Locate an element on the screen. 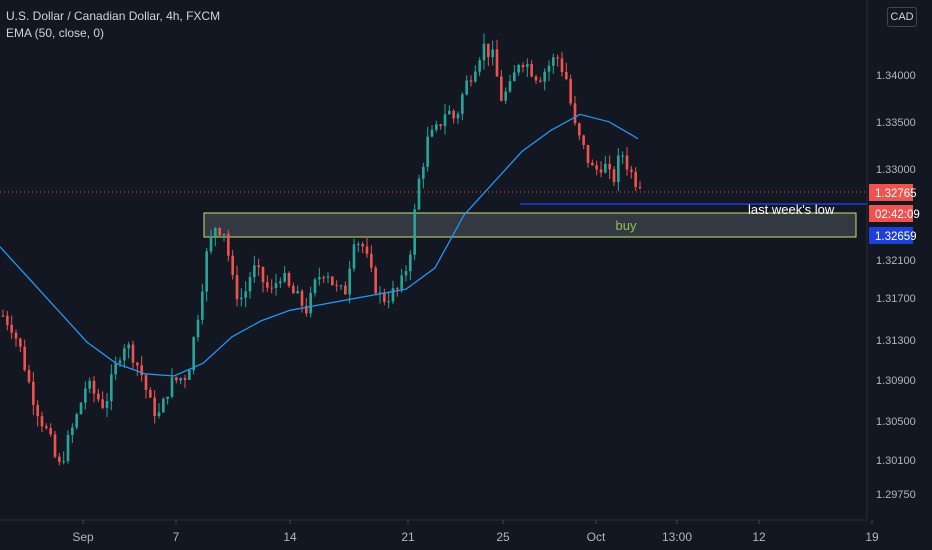 This screenshot has height=550, width=932. countdown-tag-bg is located at coordinates (891, 213).